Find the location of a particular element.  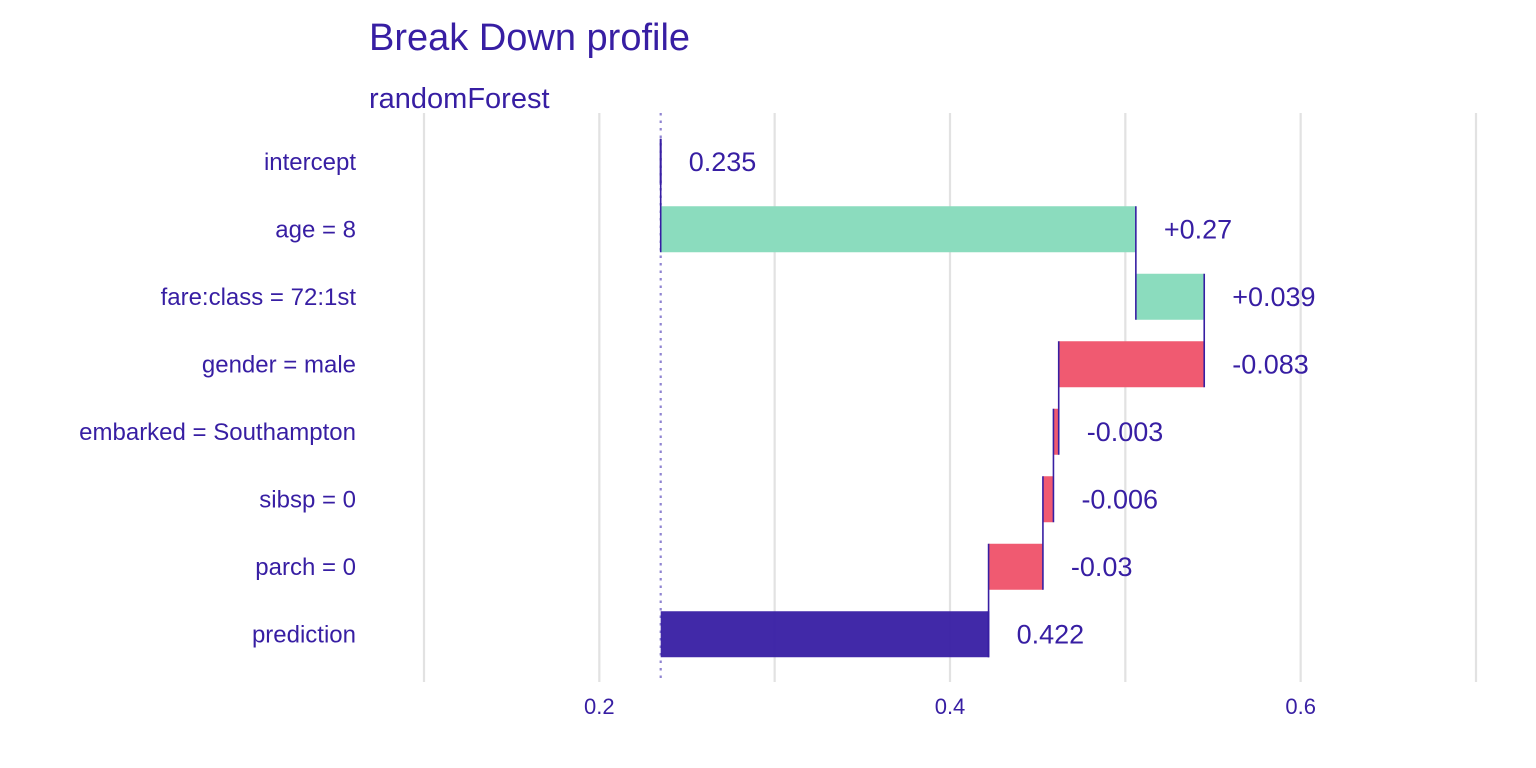

value-label: -0.03 is located at coordinates (1102, 567).